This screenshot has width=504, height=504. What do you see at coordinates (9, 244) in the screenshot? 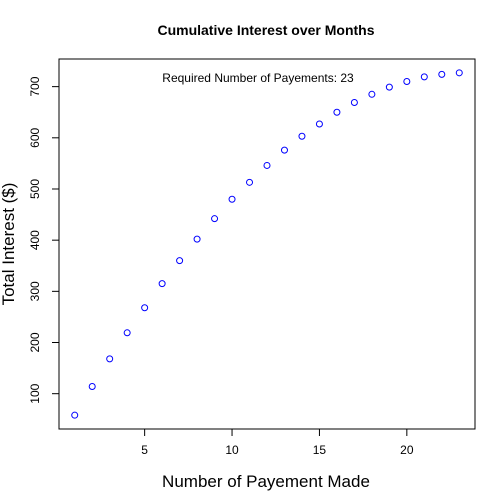
I see `y-axis-label: Total Interest ($)` at bounding box center [9, 244].